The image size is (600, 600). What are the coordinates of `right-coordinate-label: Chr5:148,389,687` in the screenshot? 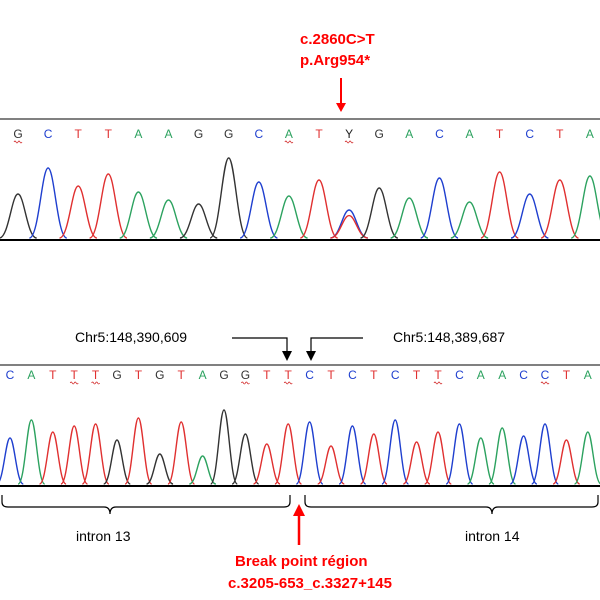 It's located at (449, 337).